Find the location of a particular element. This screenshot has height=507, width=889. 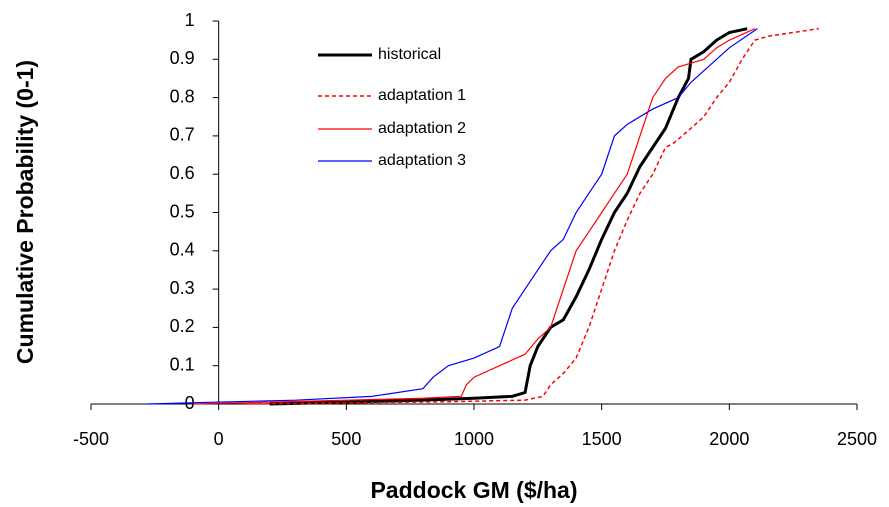

y-tick-label: 0.3 is located at coordinates (182, 288).